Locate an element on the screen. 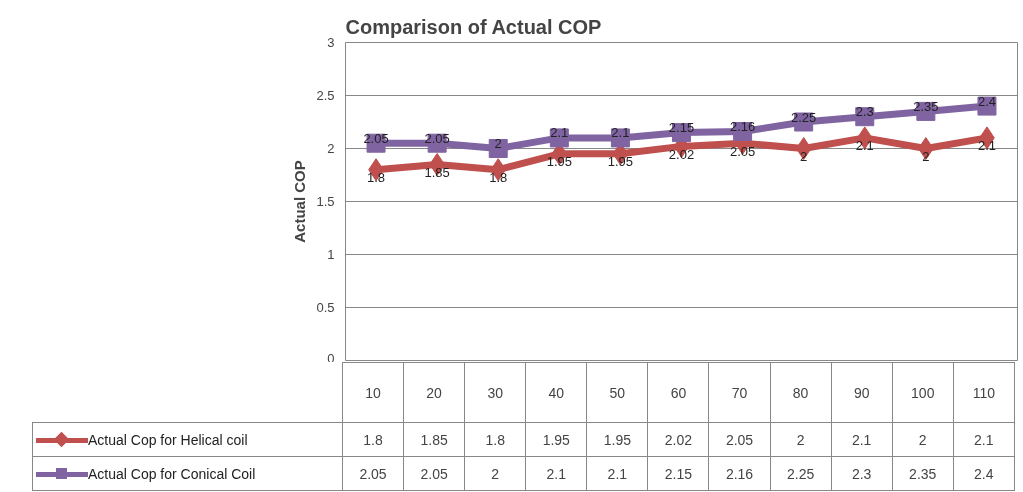  data-label: 2.15 is located at coordinates (678, 473).